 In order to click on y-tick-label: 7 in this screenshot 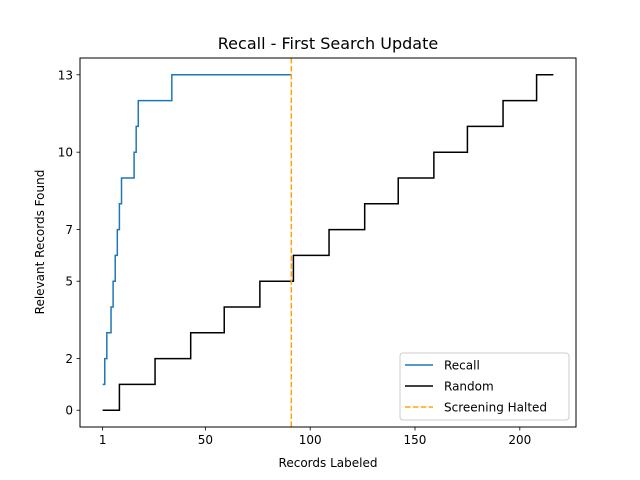, I will do `click(69, 230)`.